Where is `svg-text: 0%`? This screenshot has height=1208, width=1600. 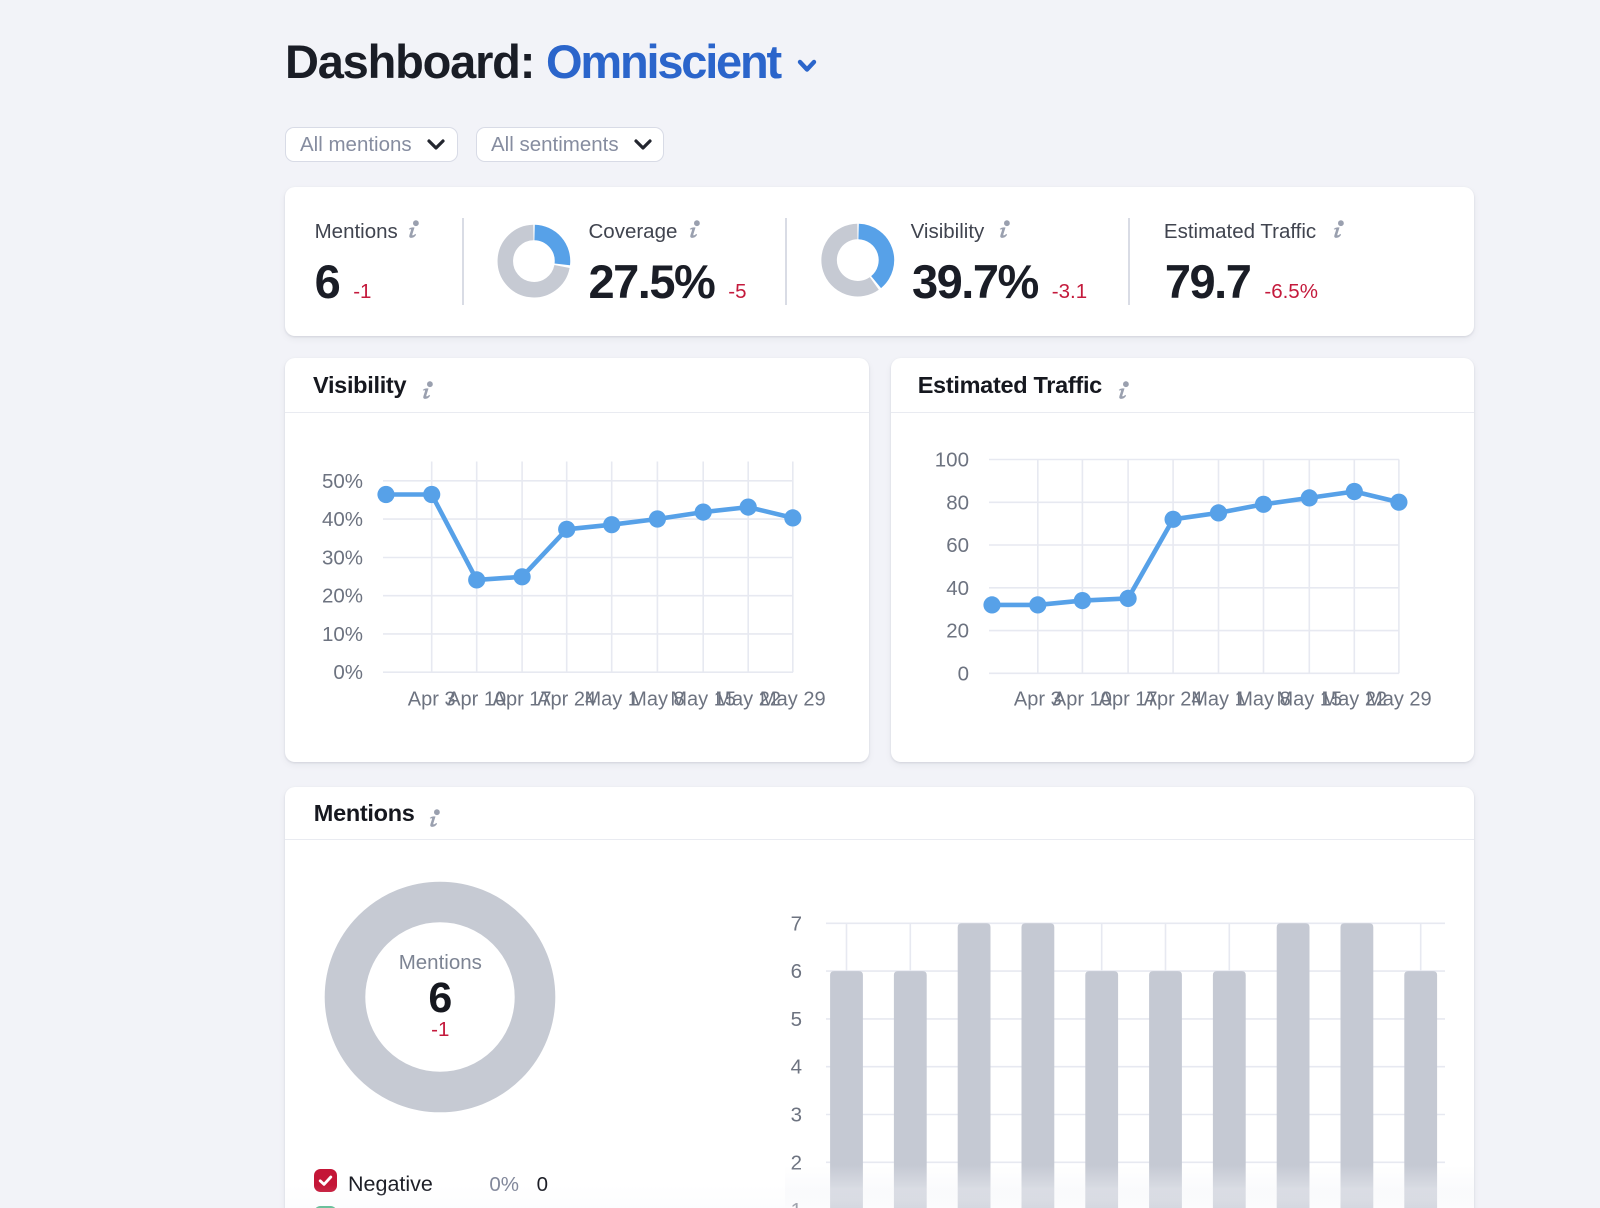
svg-text: 0% is located at coordinates (348, 672).